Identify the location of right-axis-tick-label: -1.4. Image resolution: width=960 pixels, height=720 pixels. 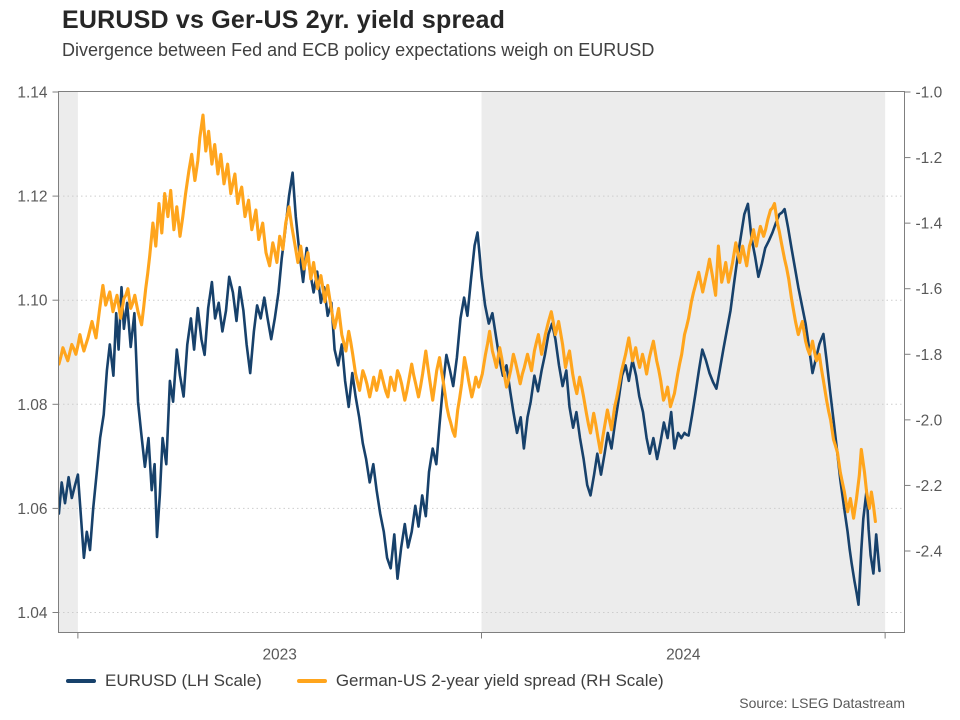
(929, 224).